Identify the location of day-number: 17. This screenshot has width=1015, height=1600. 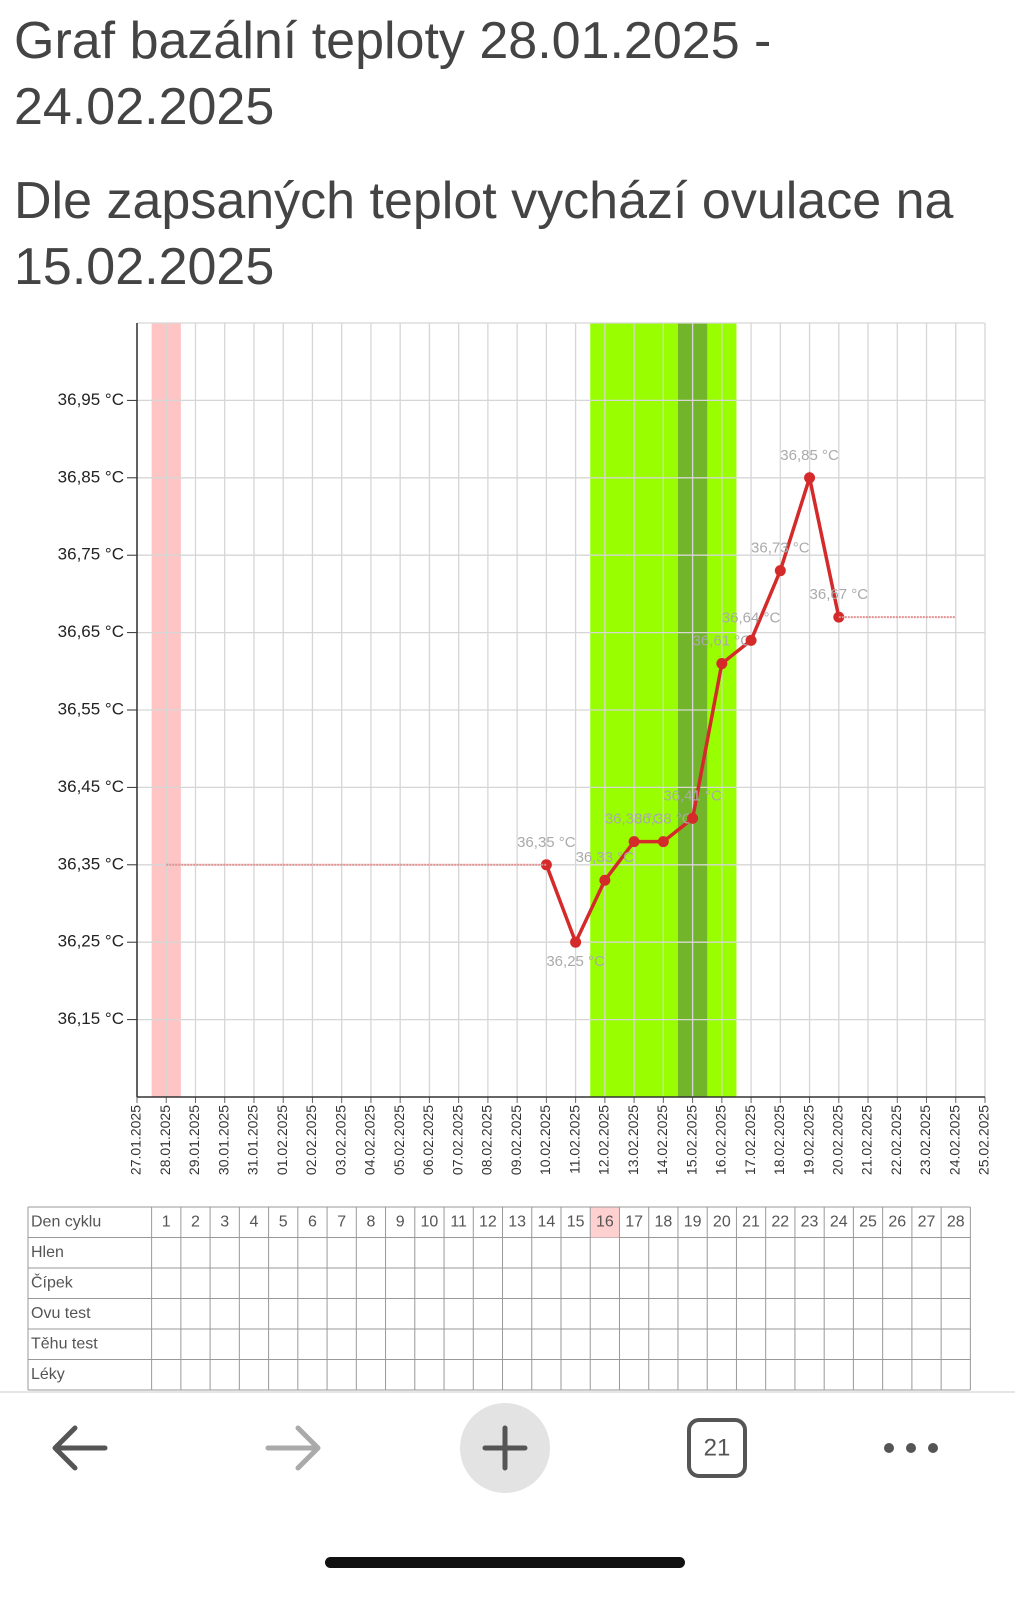
(634, 1221).